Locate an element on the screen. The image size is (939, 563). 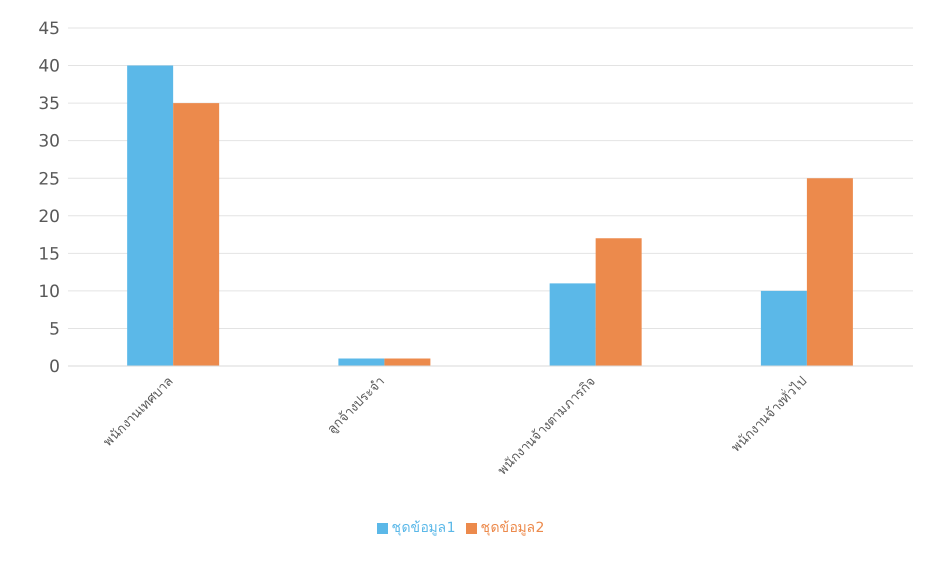
y-tick-label: 20 is located at coordinates (49, 216).